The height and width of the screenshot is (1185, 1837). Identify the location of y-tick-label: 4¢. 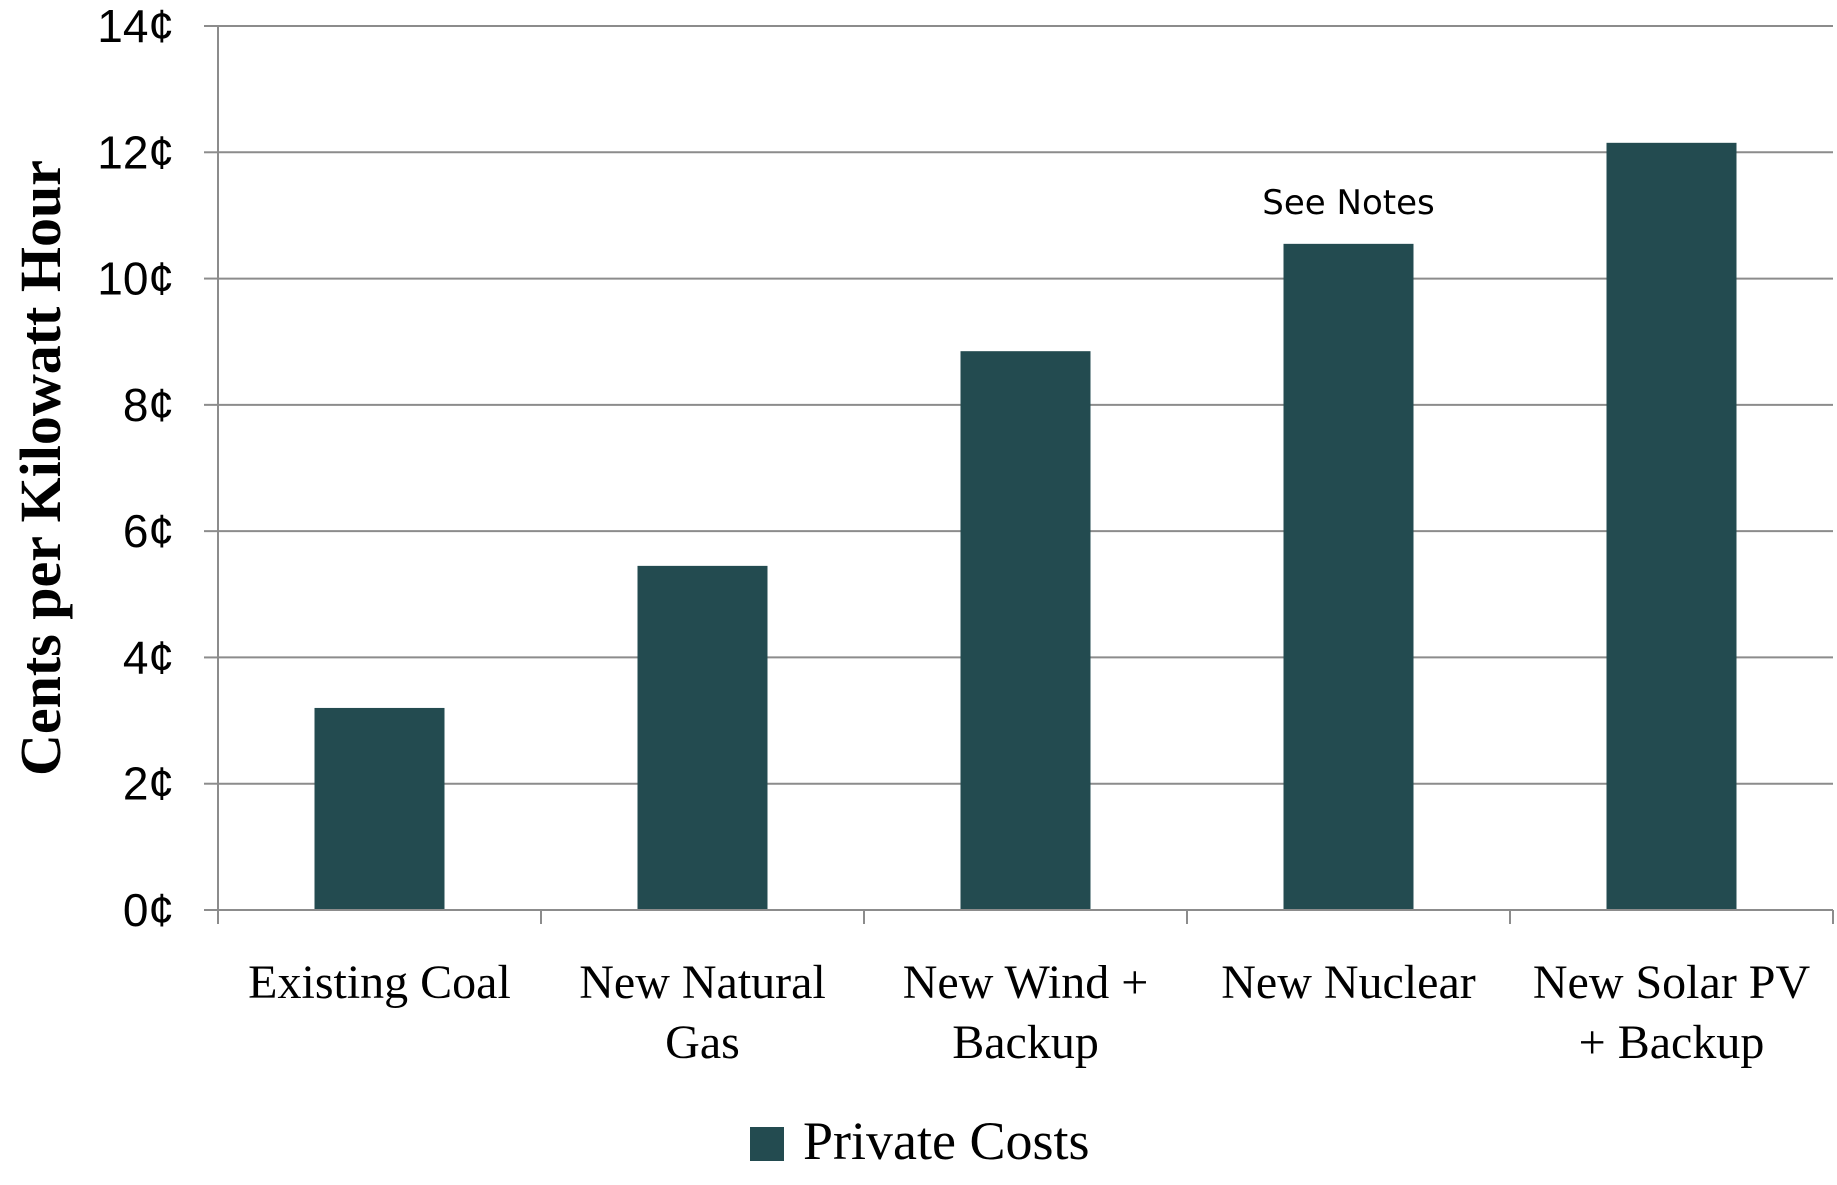
(148, 657).